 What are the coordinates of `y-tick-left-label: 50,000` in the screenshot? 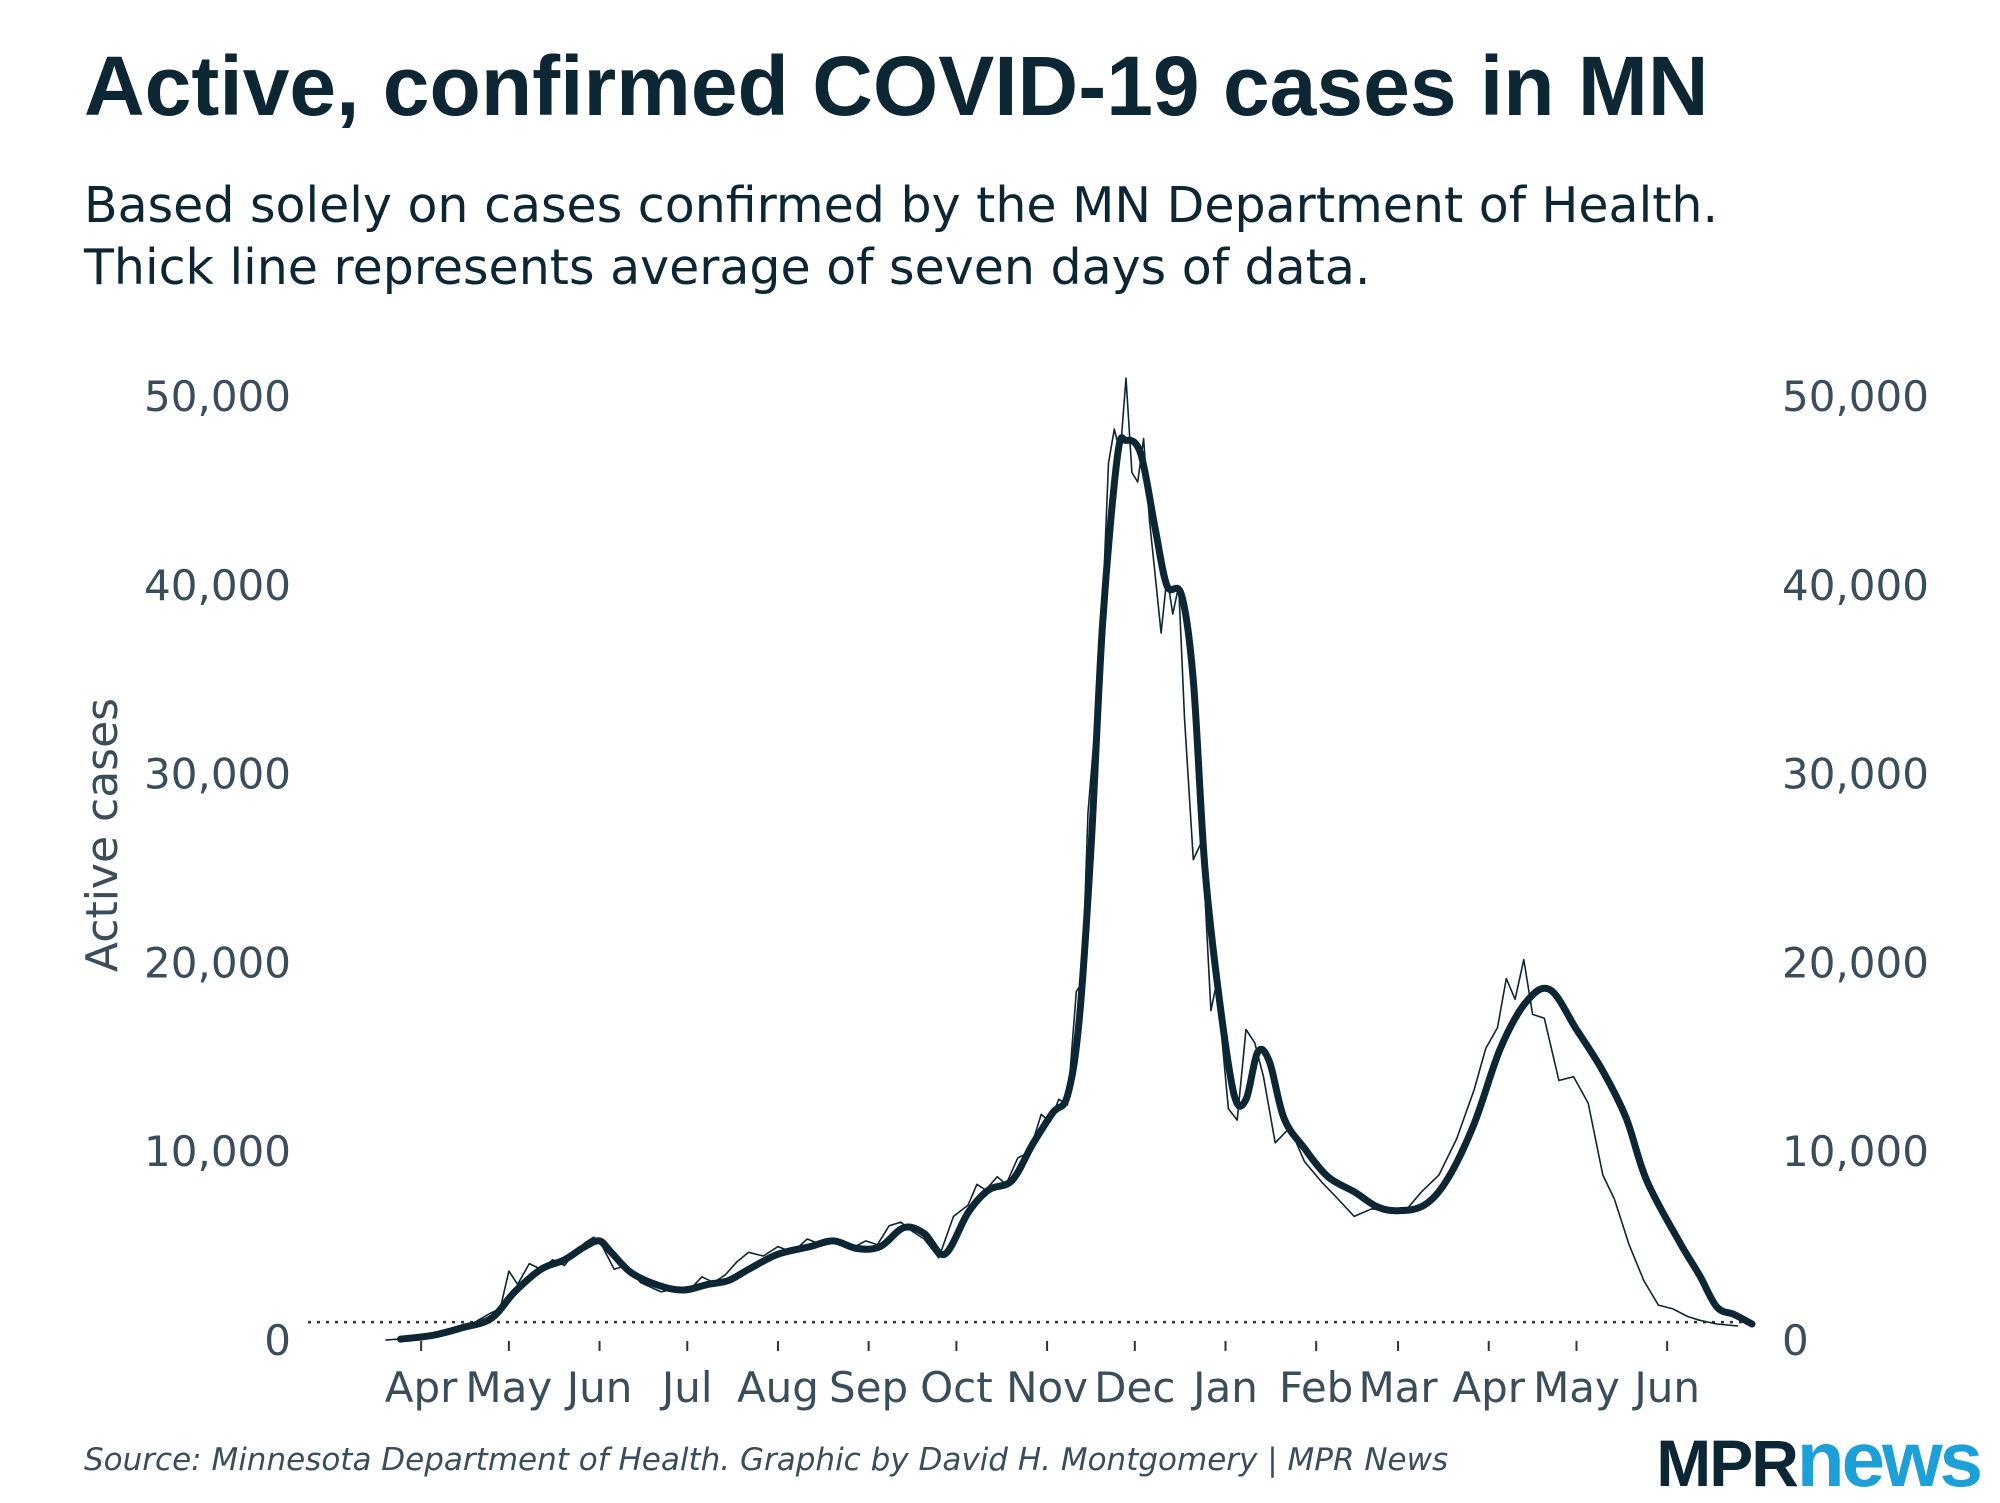 It's located at (217, 396).